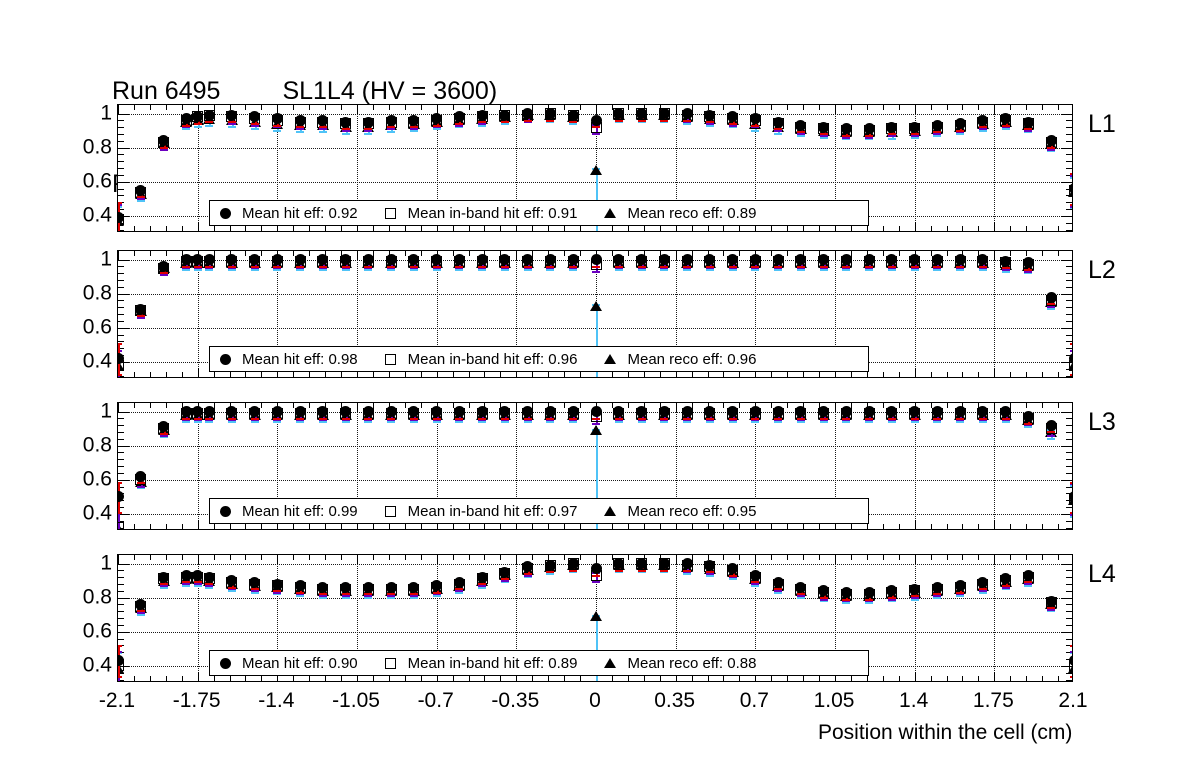  I want to click on circle-marker-icon, so click(225, 213).